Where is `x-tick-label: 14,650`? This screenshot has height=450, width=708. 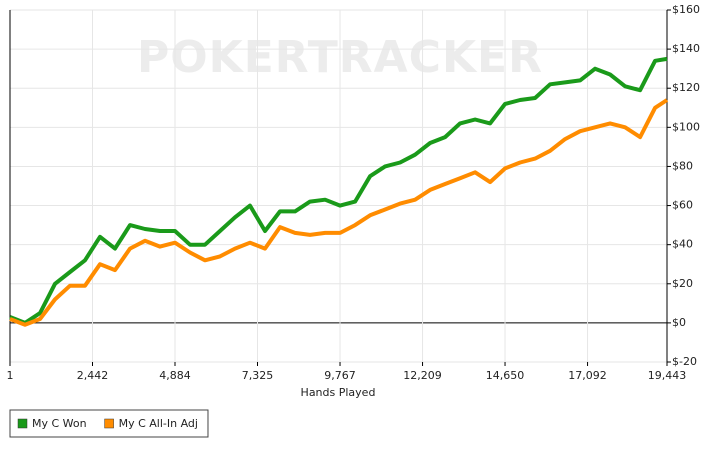
x-tick-label: 14,650 is located at coordinates (505, 375).